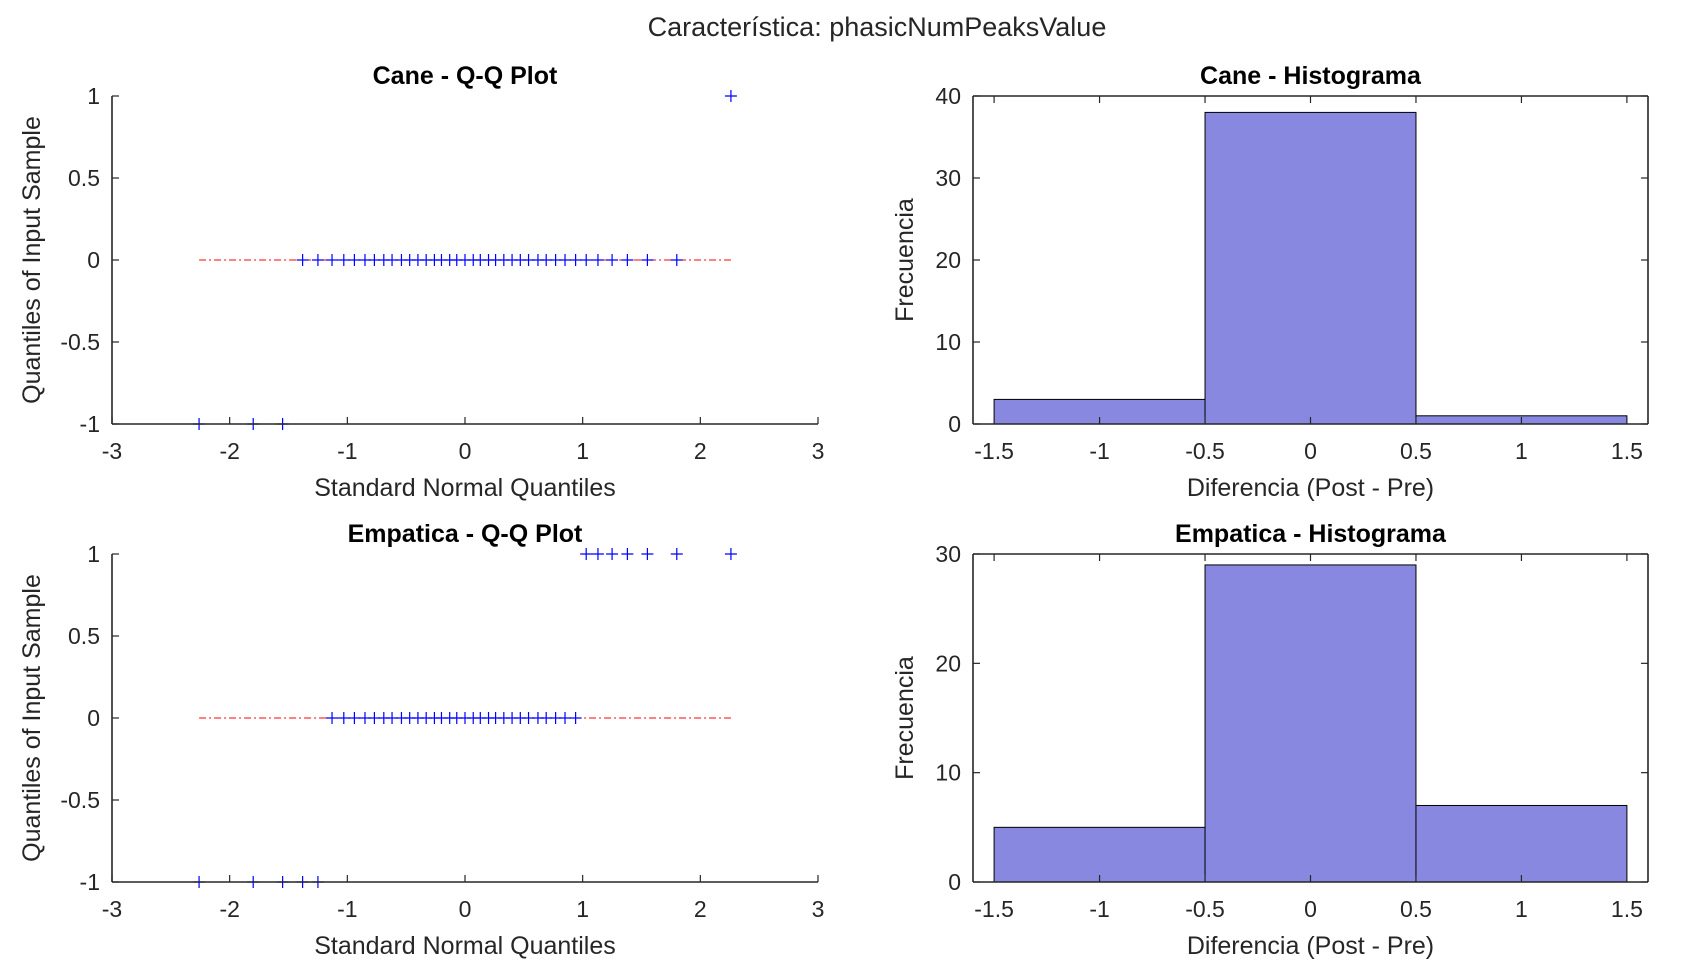 The width and height of the screenshot is (1707, 960). Describe the element at coordinates (465, 76) in the screenshot. I see `chart-title: Cane - Q-Q Plot` at that location.